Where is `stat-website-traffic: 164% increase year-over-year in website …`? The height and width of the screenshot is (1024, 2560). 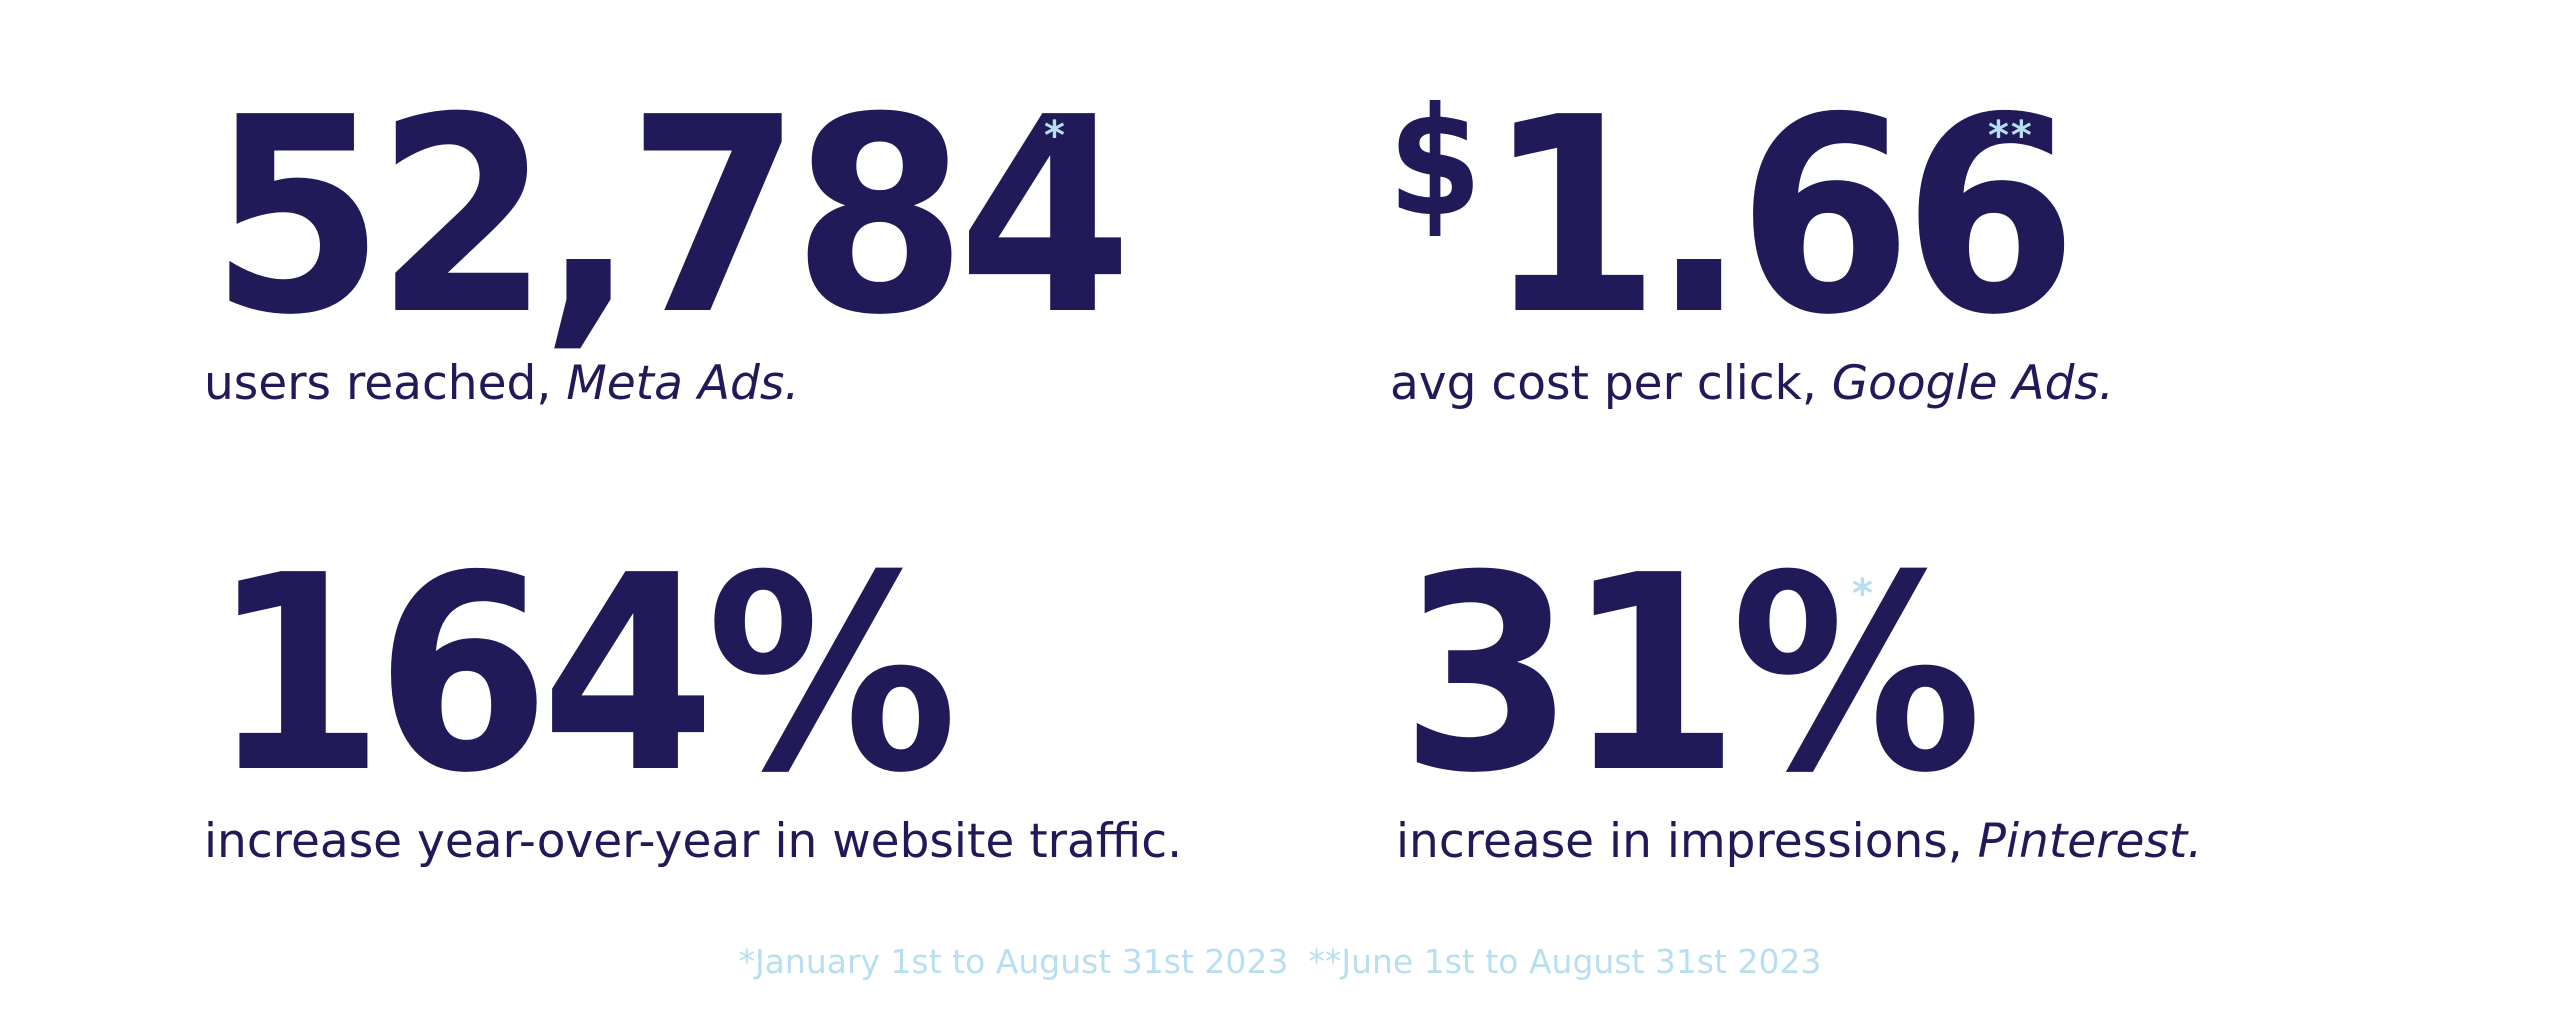 stat-website-traffic: 164% increase year-over-year in website … is located at coordinates (693, 691).